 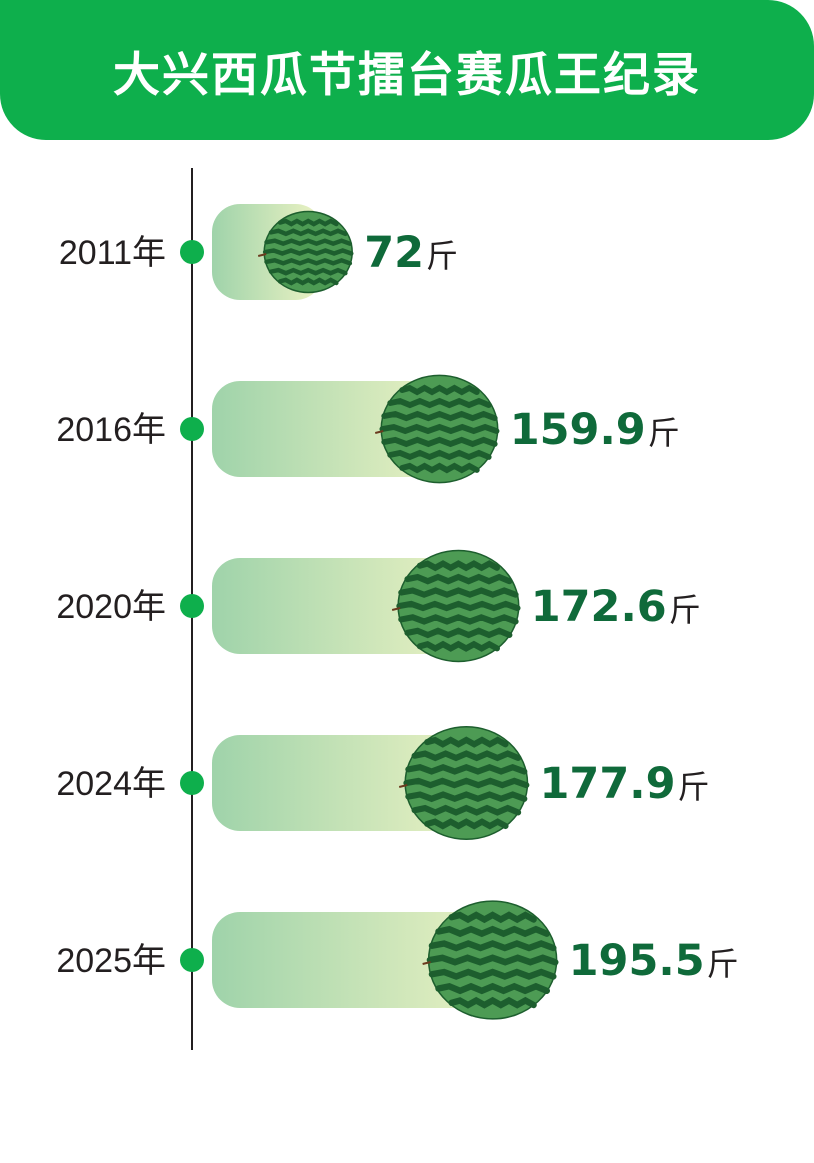 What do you see at coordinates (397, 960) in the screenshot?
I see `bar-row: 2025年 195.5斤` at bounding box center [397, 960].